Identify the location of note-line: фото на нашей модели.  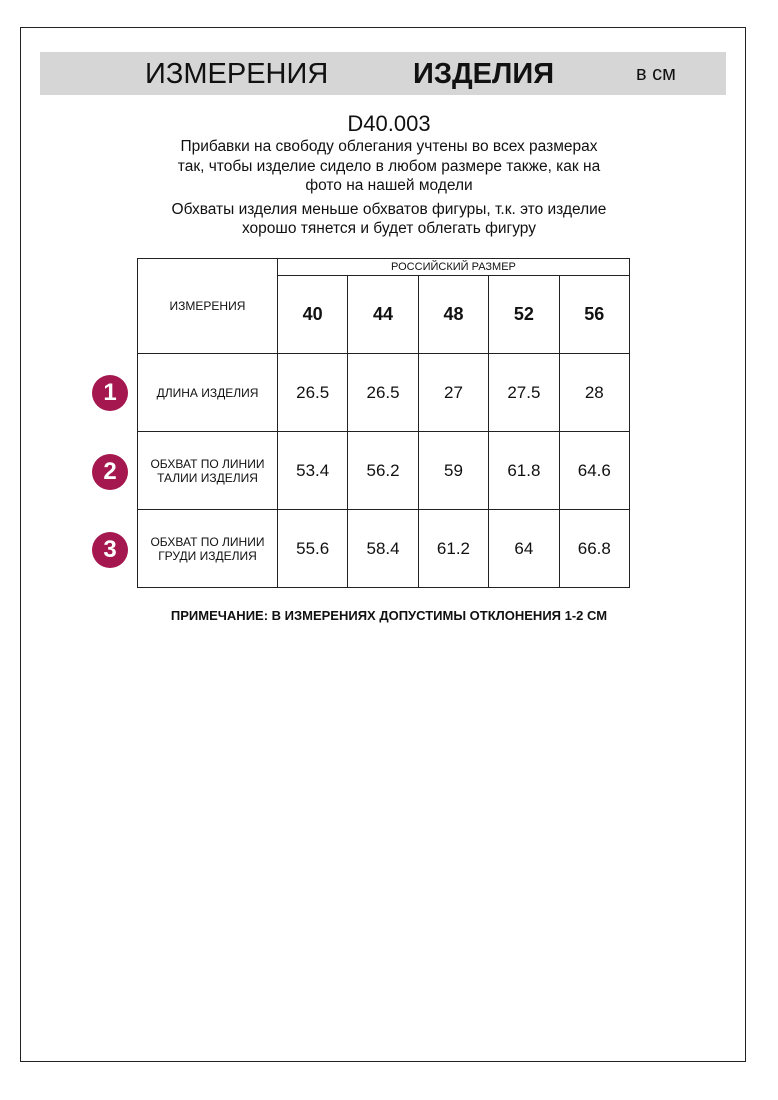
(389, 185).